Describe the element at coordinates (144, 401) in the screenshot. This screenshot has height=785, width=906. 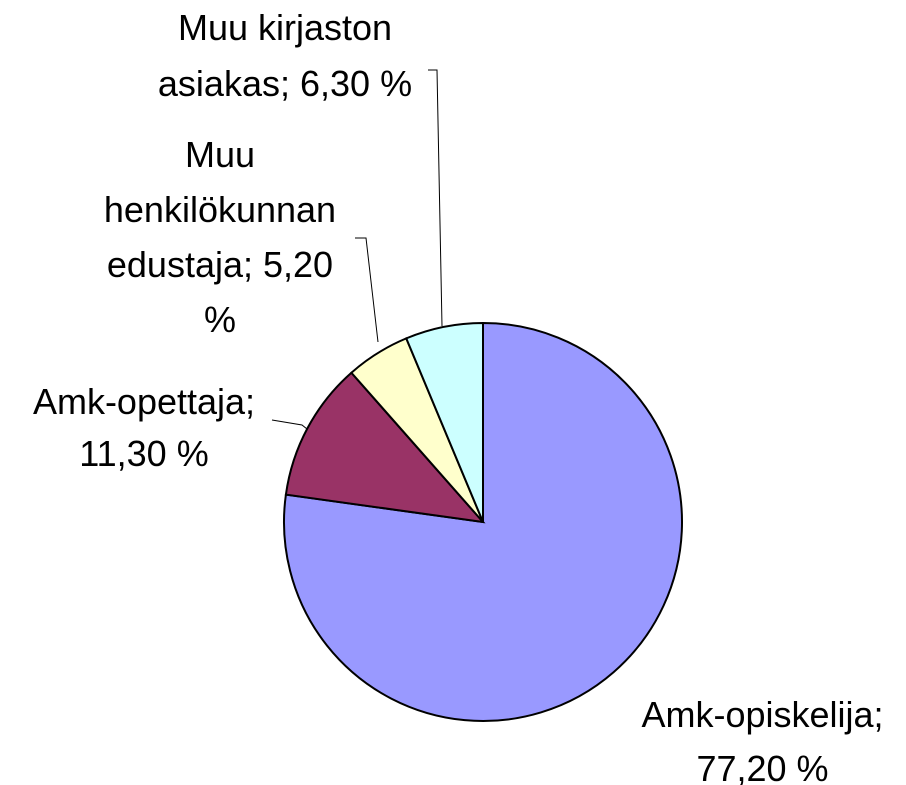
I see `category-label: Amk-opettaja;` at that location.